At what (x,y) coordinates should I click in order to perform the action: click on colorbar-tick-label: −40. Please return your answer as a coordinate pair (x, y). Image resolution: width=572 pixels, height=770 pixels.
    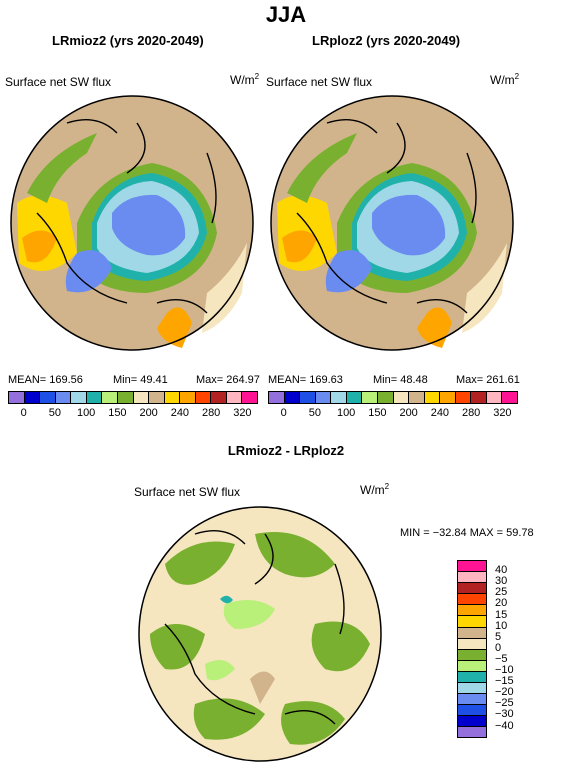
    Looking at the image, I should click on (504, 725).